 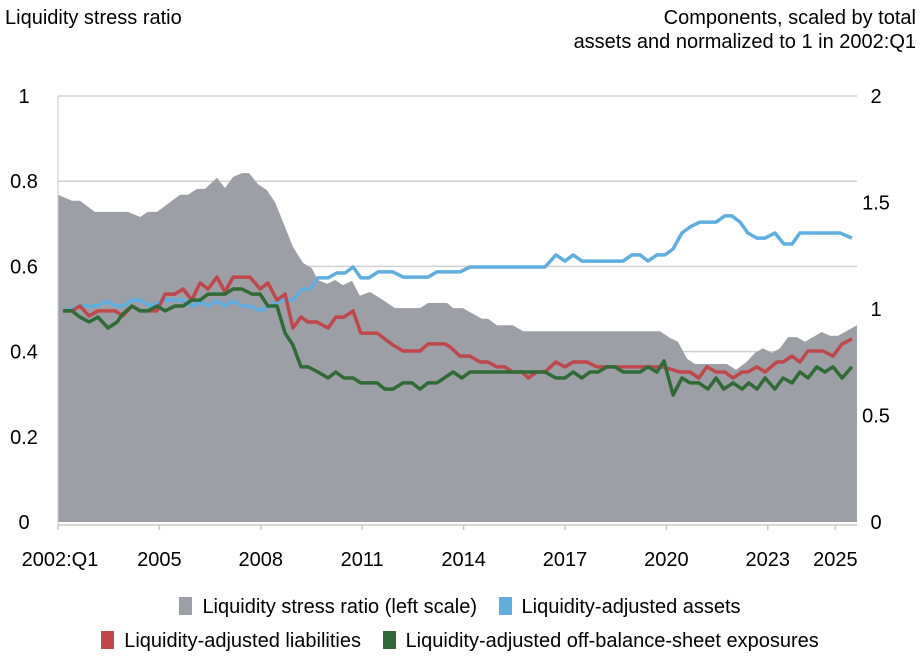 What do you see at coordinates (93, 18) in the screenshot?
I see `left-axis-title: Liquidity stress ratio` at bounding box center [93, 18].